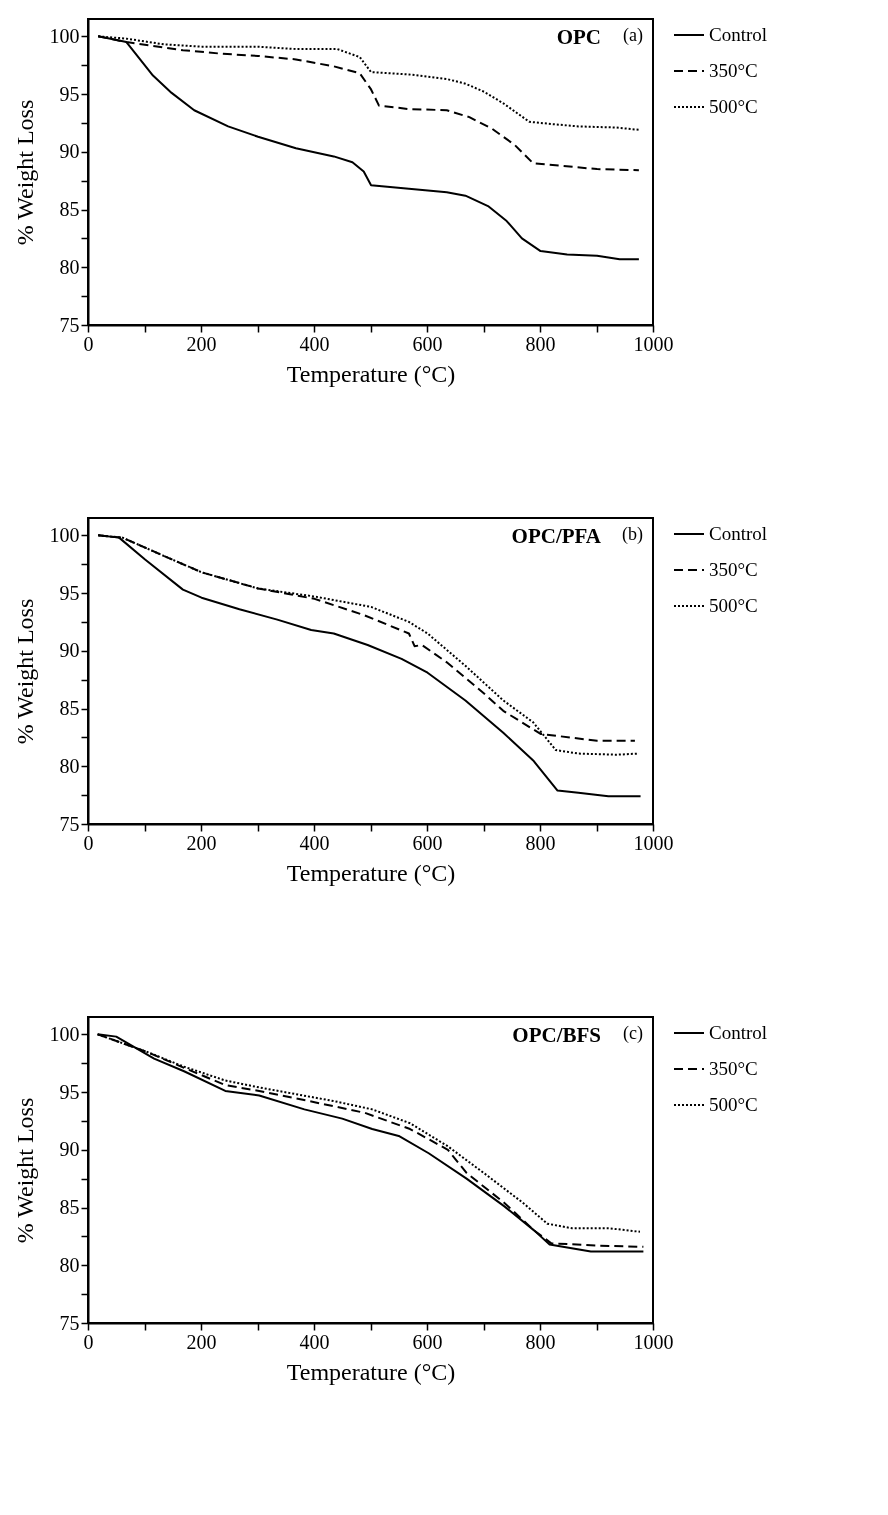 The image size is (888, 1515). What do you see at coordinates (556, 1035) in the screenshot?
I see `chart-title: OPC/BFS` at bounding box center [556, 1035].